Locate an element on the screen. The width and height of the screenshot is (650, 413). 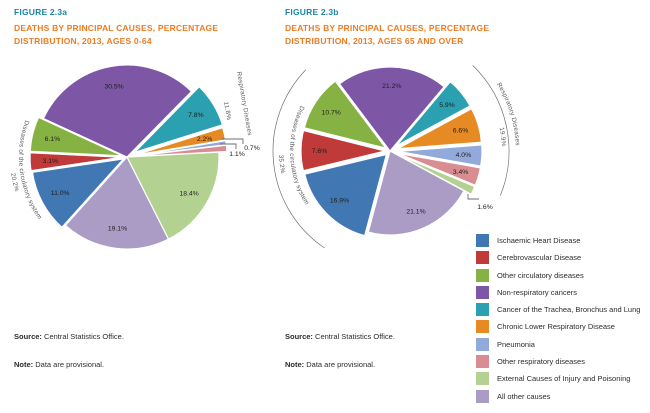
group-label-respiratory: Respiratory Diseases is located at coordinates (244, 103).